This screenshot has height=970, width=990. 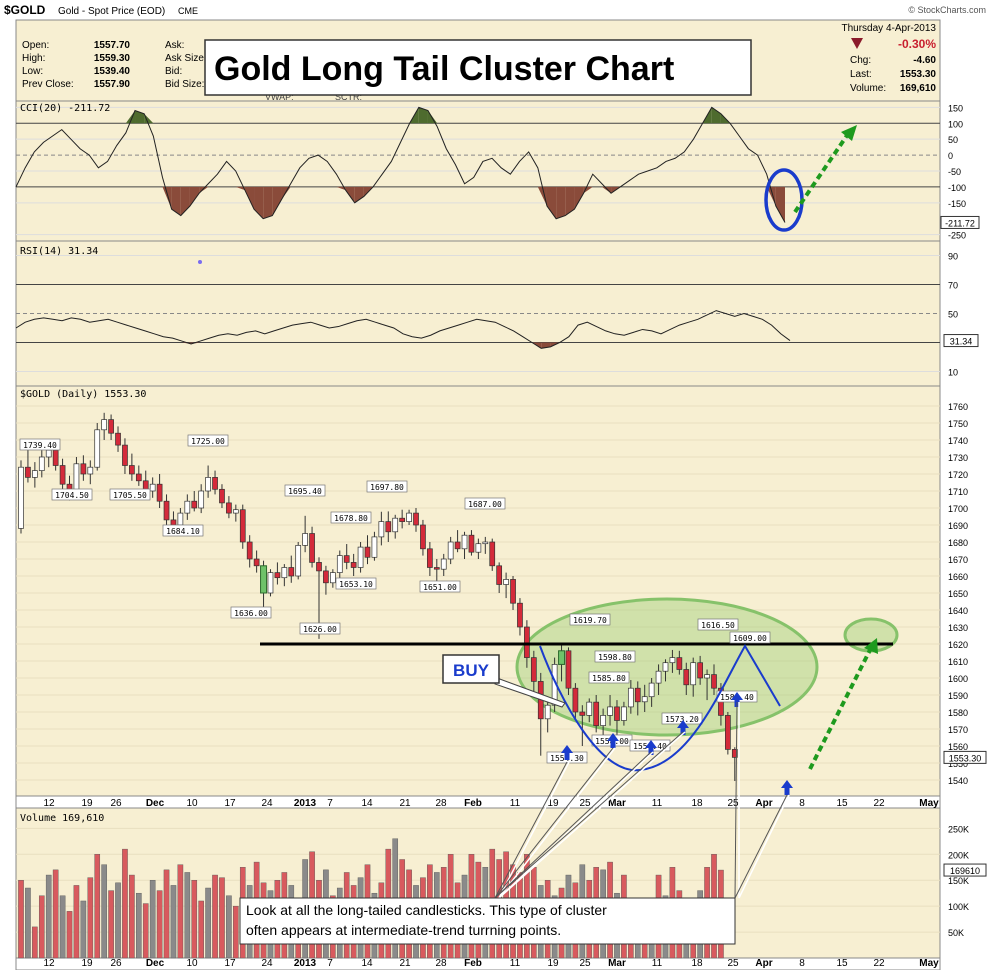 I want to click on price-tick: 1660, so click(x=958, y=577).